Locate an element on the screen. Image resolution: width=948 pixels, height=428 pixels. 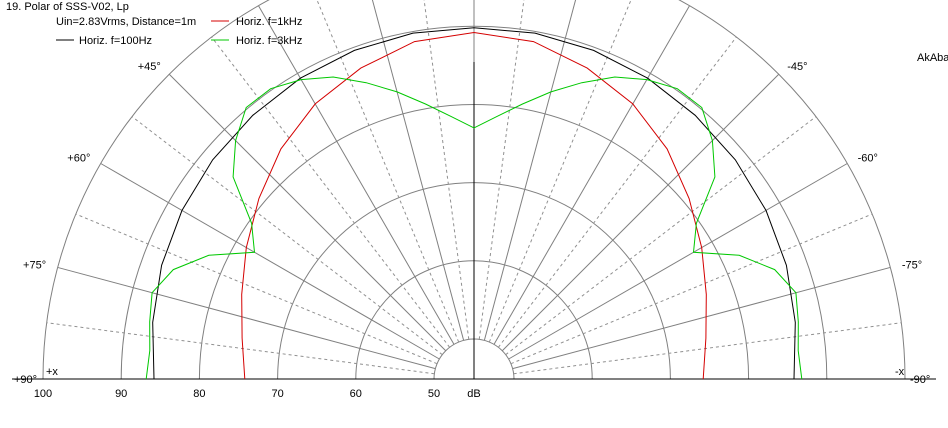
angle-label: +30° is located at coordinates (240, 1).